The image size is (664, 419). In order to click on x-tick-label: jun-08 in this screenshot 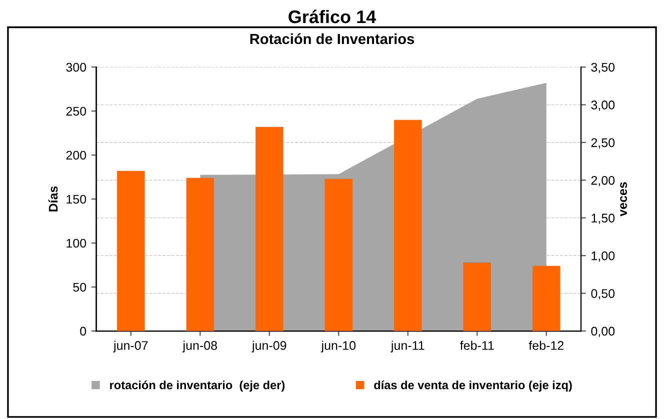, I will do `click(199, 346)`.